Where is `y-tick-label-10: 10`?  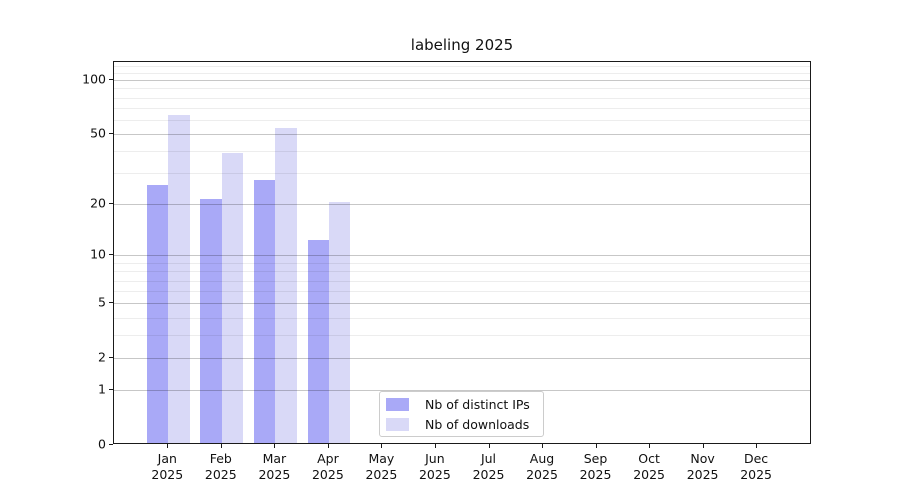
y-tick-label-10: 10 is located at coordinates (98, 254).